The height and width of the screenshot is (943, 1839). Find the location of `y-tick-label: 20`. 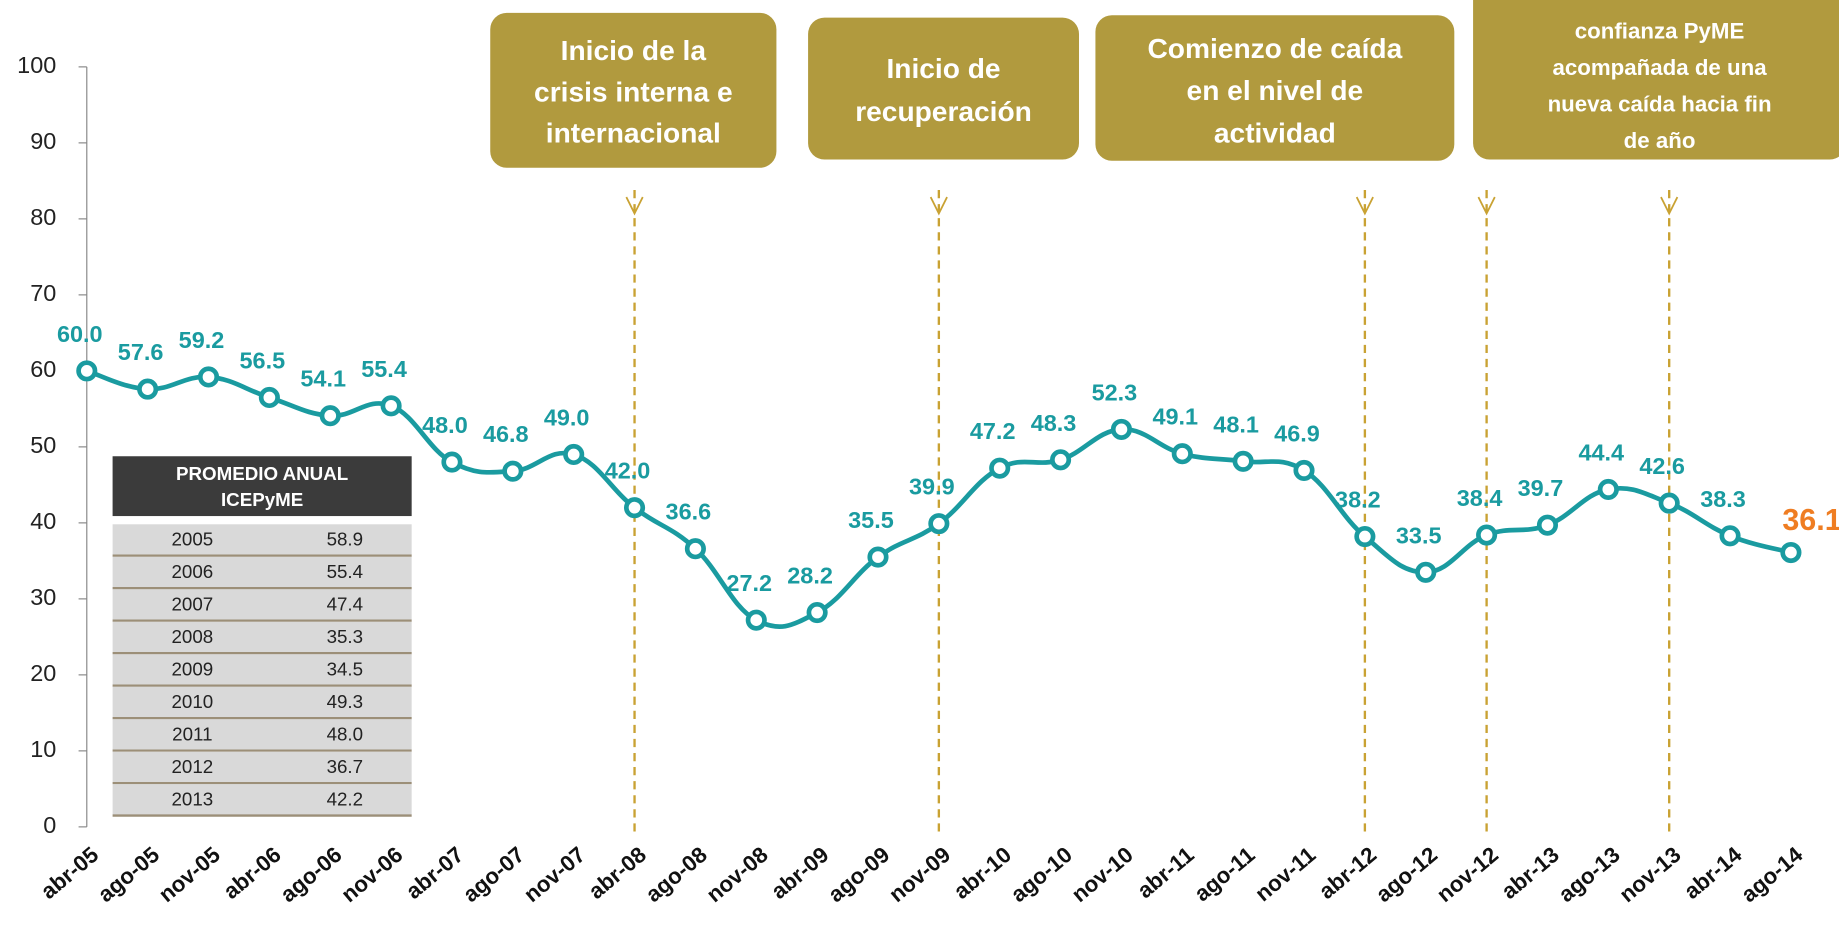

y-tick-label: 20 is located at coordinates (43, 673).